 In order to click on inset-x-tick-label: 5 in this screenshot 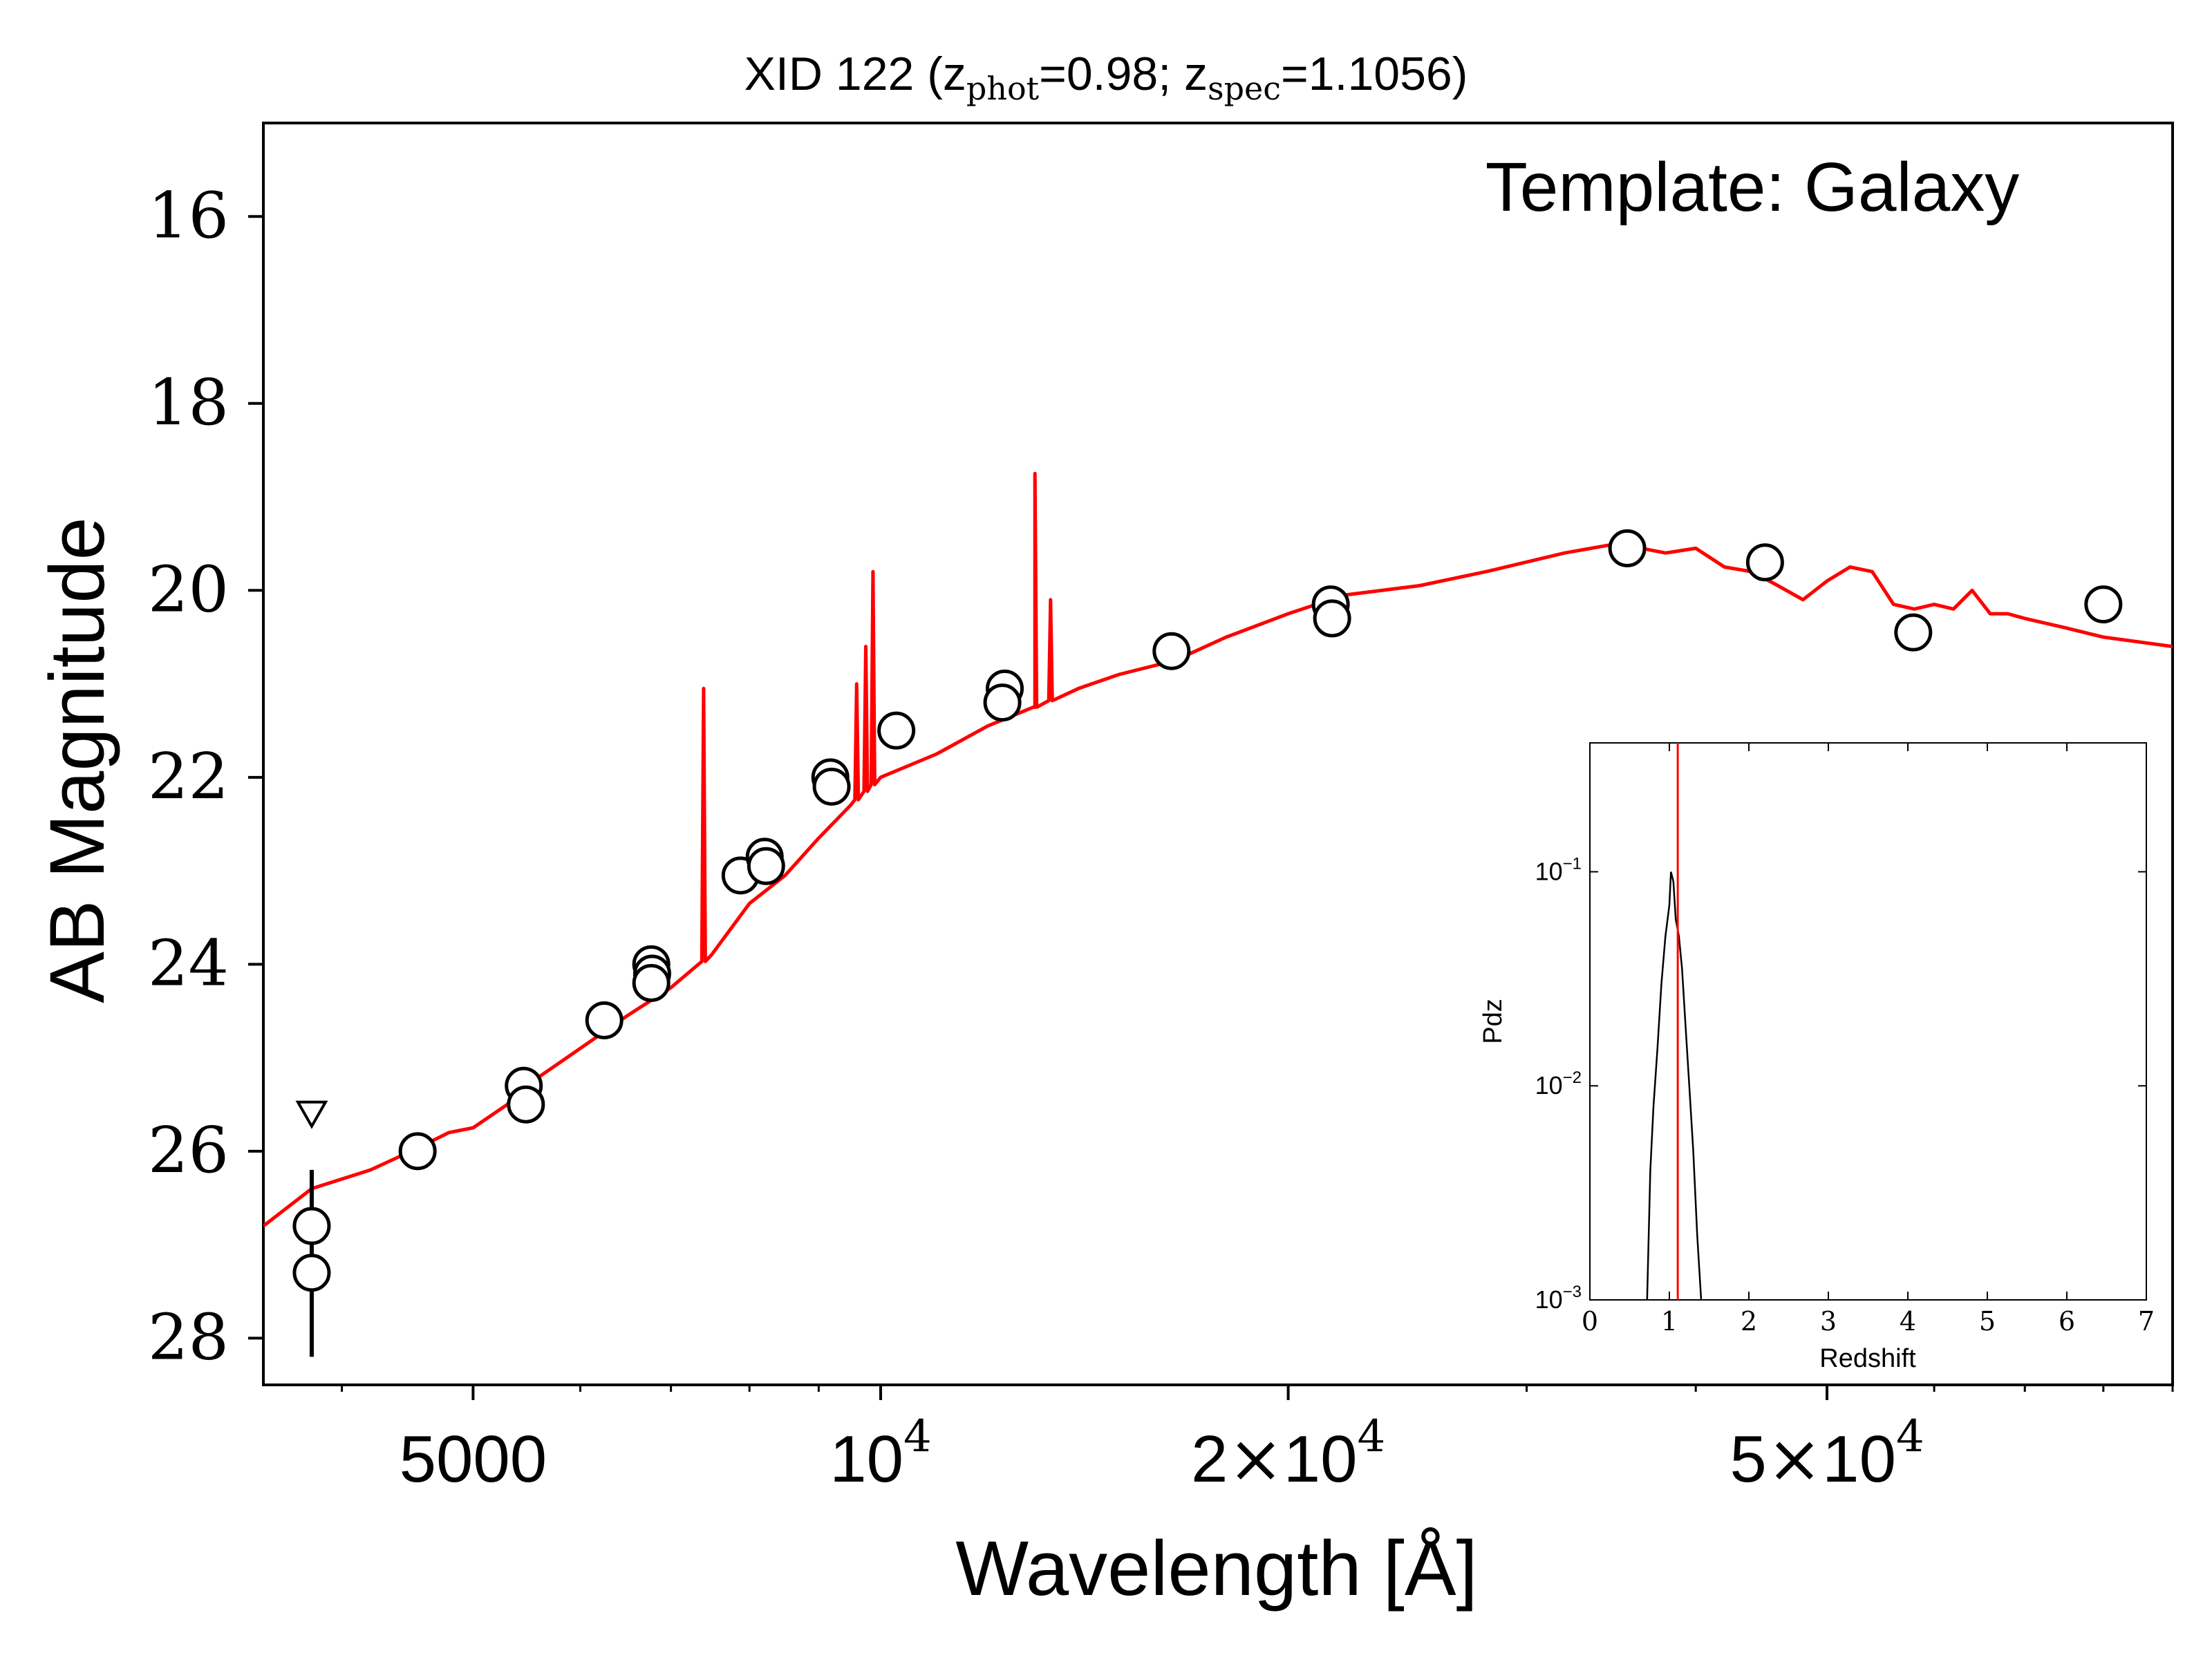, I will do `click(1988, 1321)`.